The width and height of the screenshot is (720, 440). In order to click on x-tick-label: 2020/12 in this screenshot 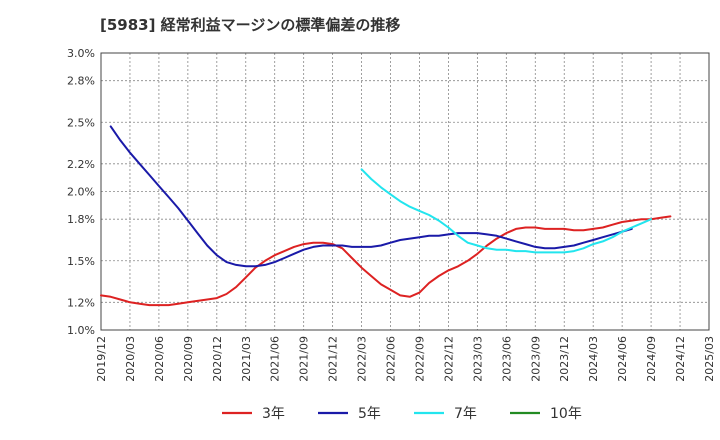, I will do `click(217, 359)`.